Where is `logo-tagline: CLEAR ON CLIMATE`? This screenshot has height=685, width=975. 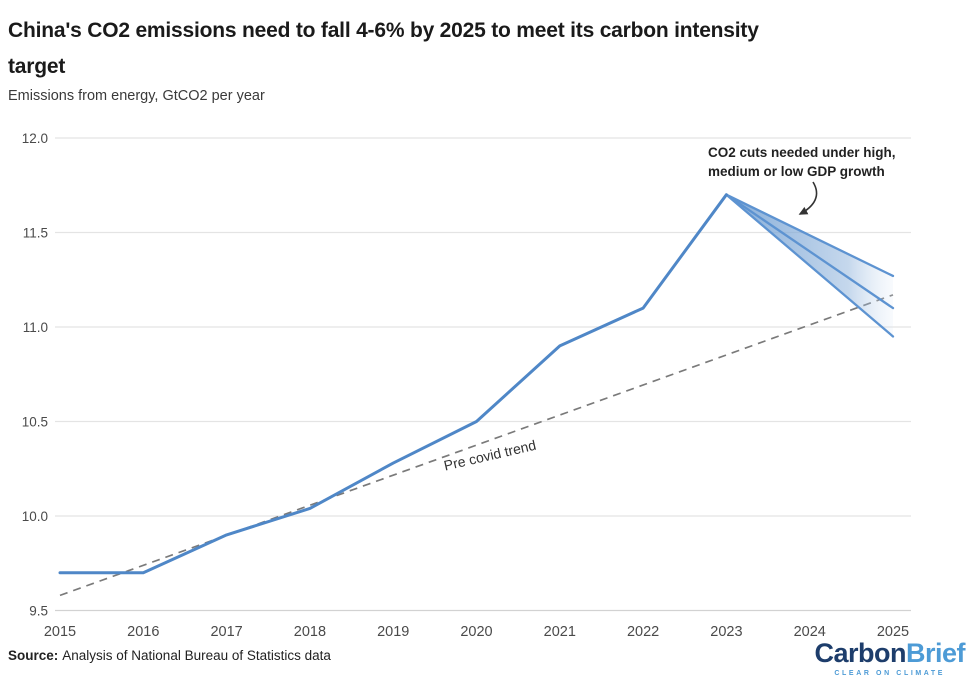
logo-tagline: CLEAR ON CLIMATE is located at coordinates (890, 673).